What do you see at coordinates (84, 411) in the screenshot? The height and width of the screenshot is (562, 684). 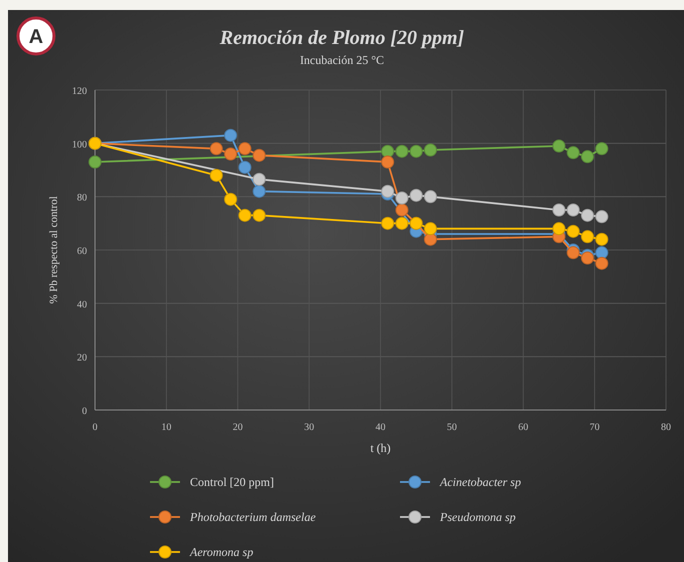 I see `y-tick-label: 0` at bounding box center [84, 411].